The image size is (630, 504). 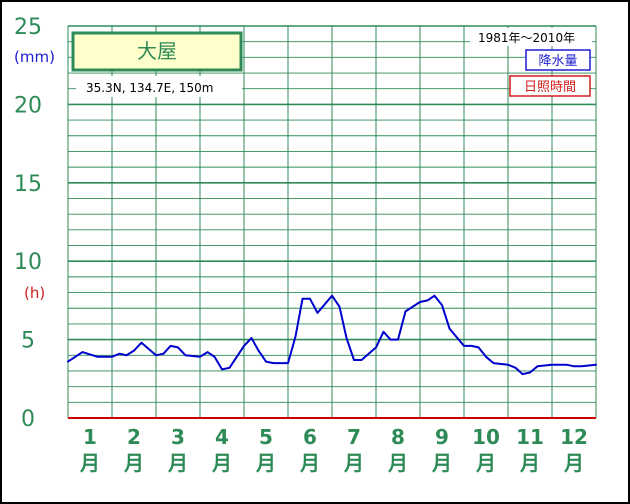 I want to click on station-name-box, so click(x=157, y=51).